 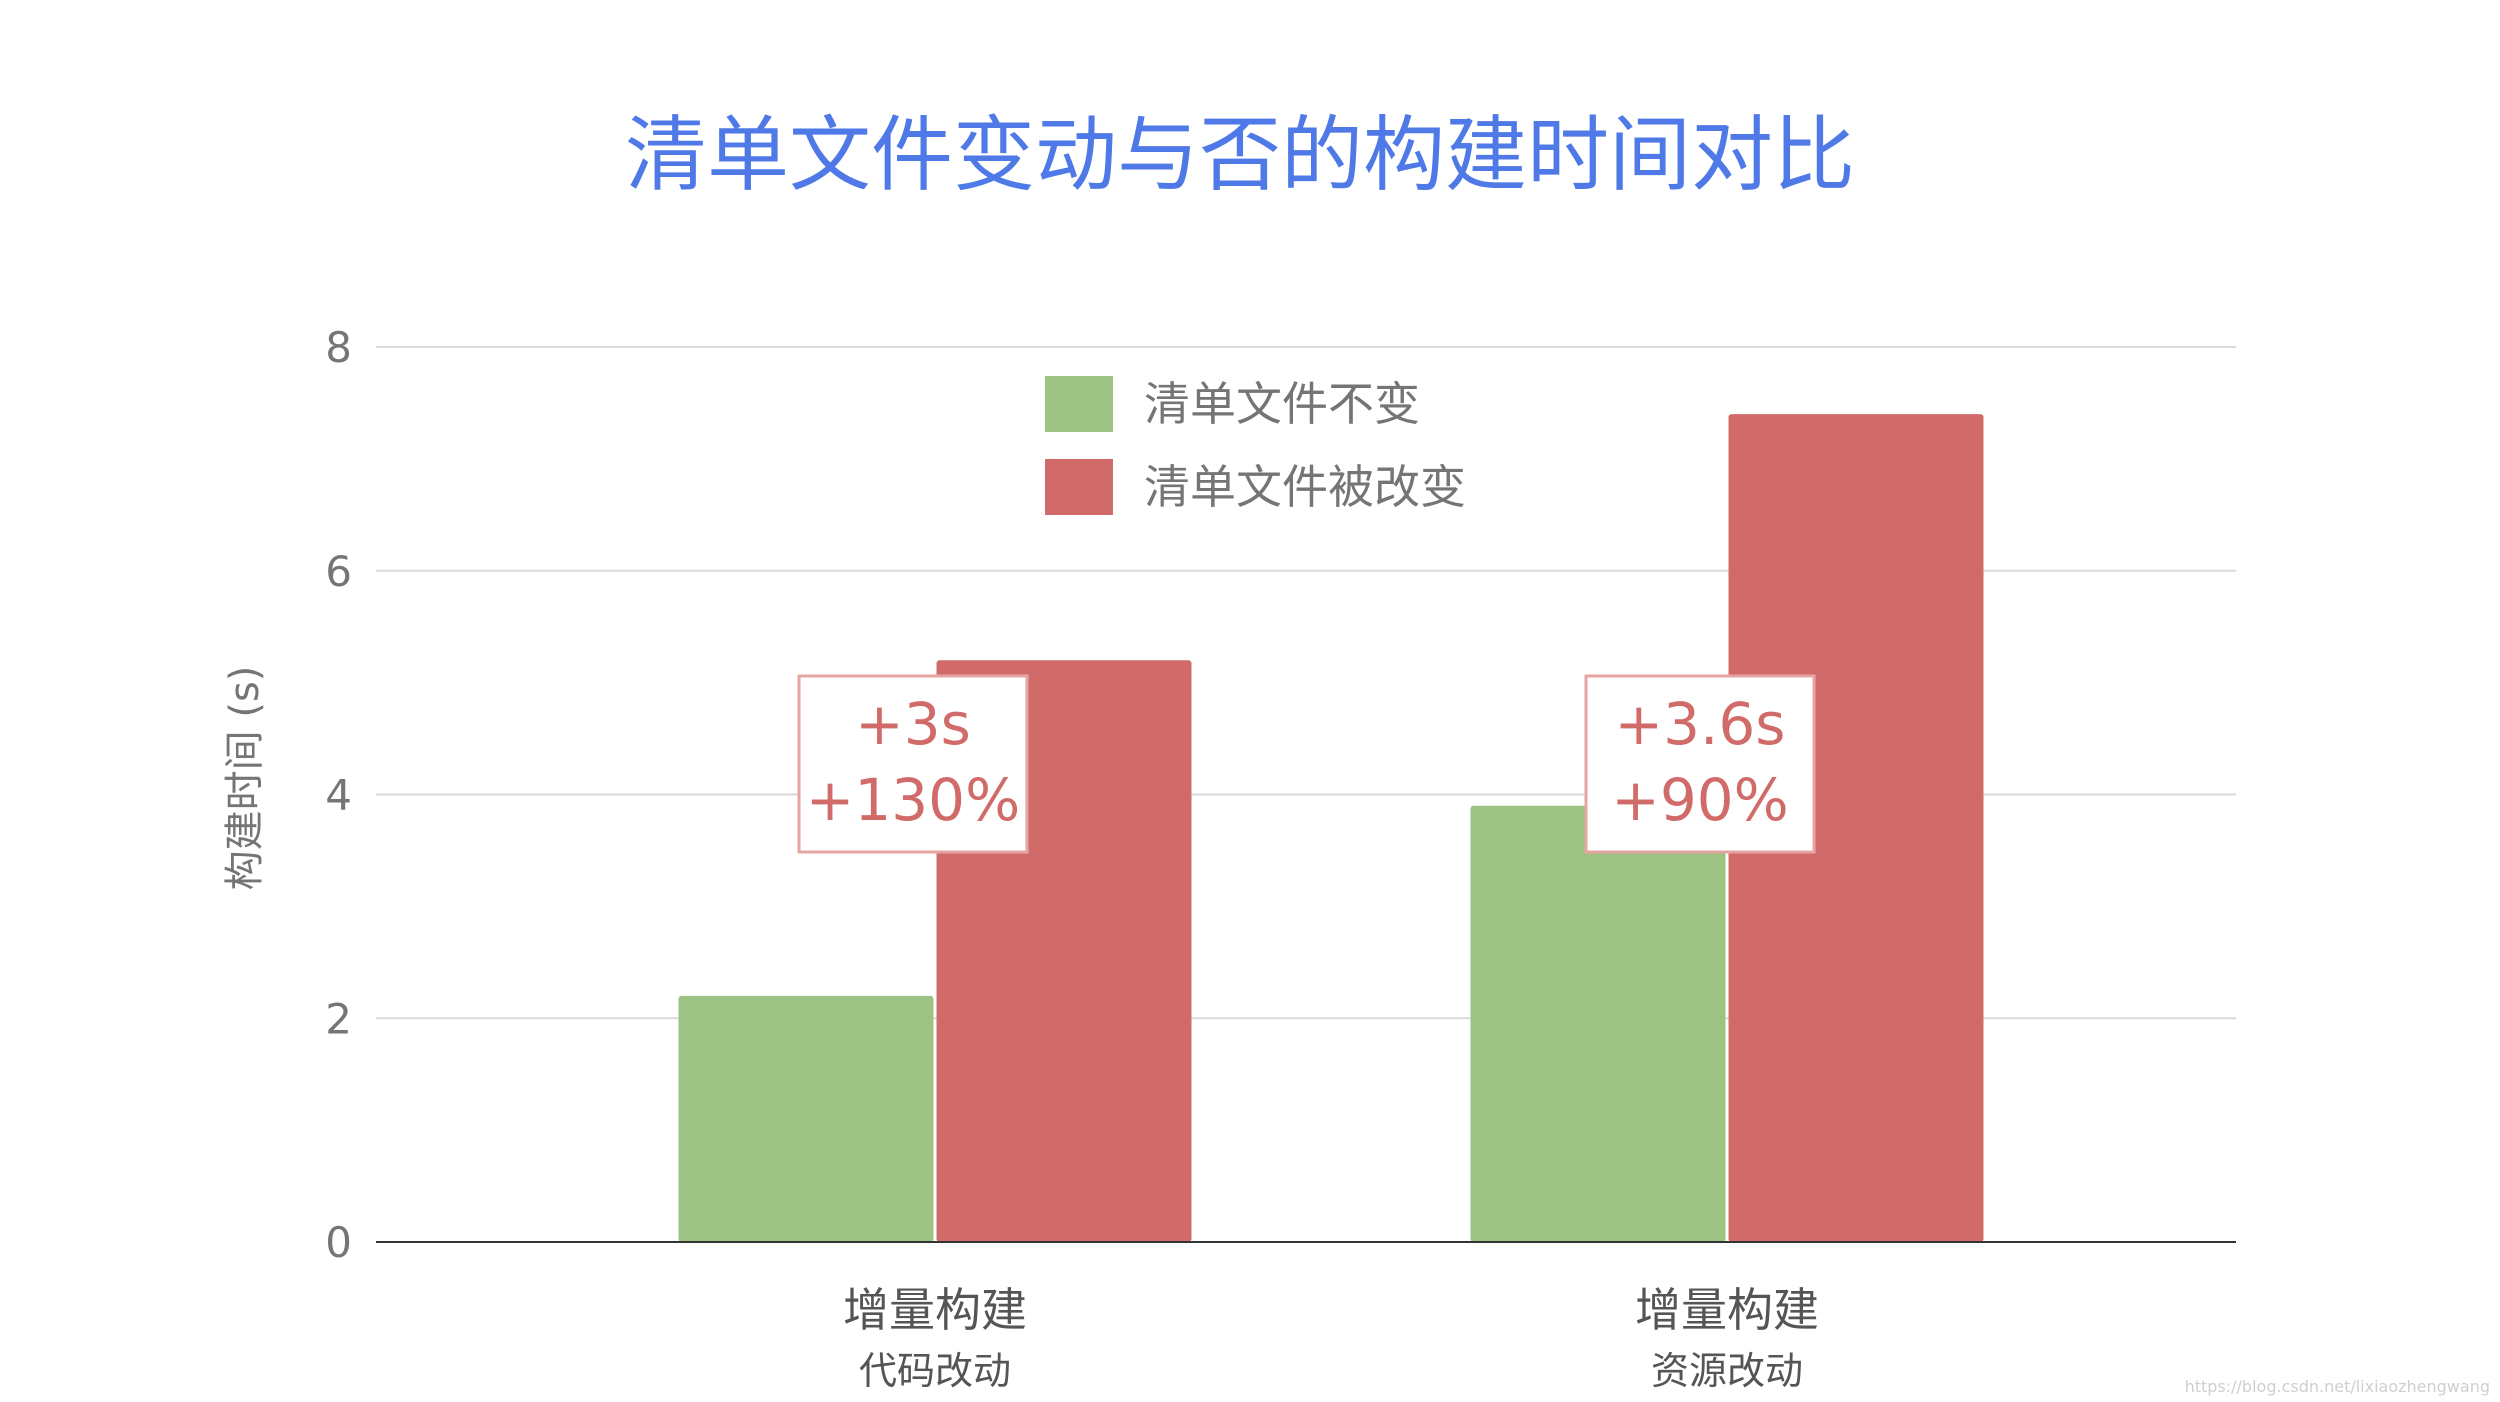 What do you see at coordinates (913, 724) in the screenshot?
I see `annotation-text: +3s` at bounding box center [913, 724].